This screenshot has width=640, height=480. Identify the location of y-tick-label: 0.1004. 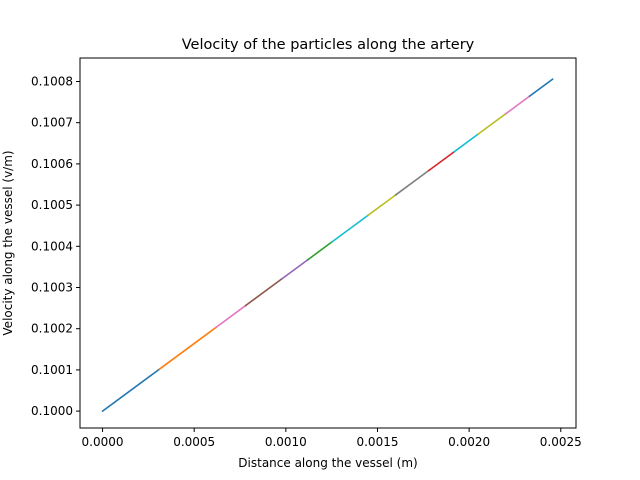
(52, 246).